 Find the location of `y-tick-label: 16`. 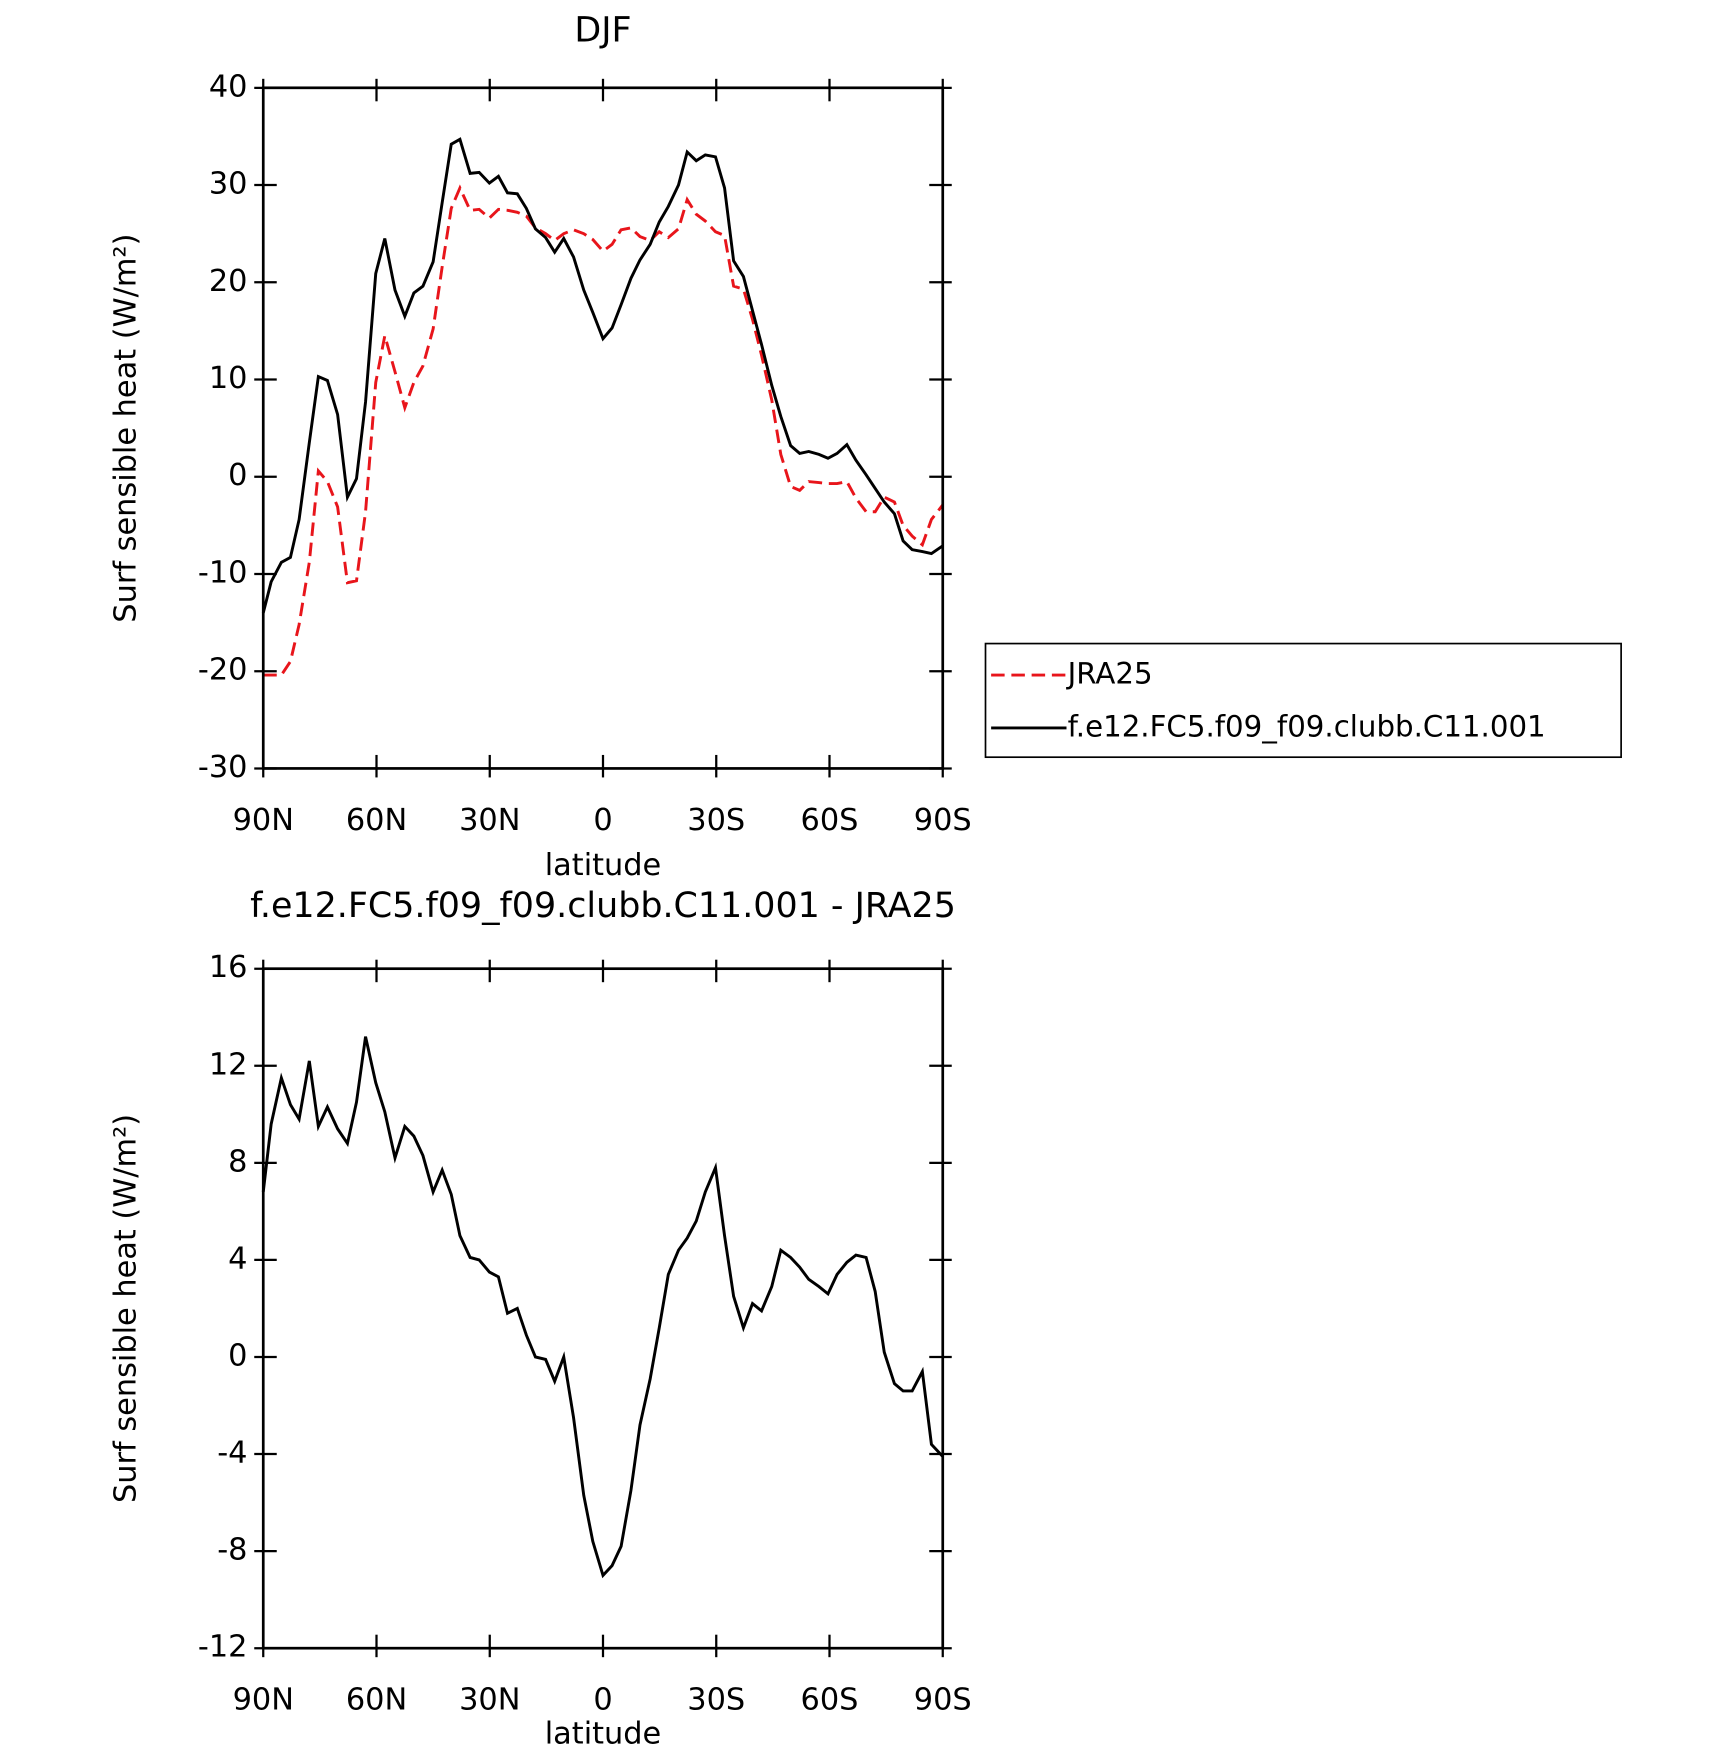

y-tick-label: 16 is located at coordinates (228, 967).